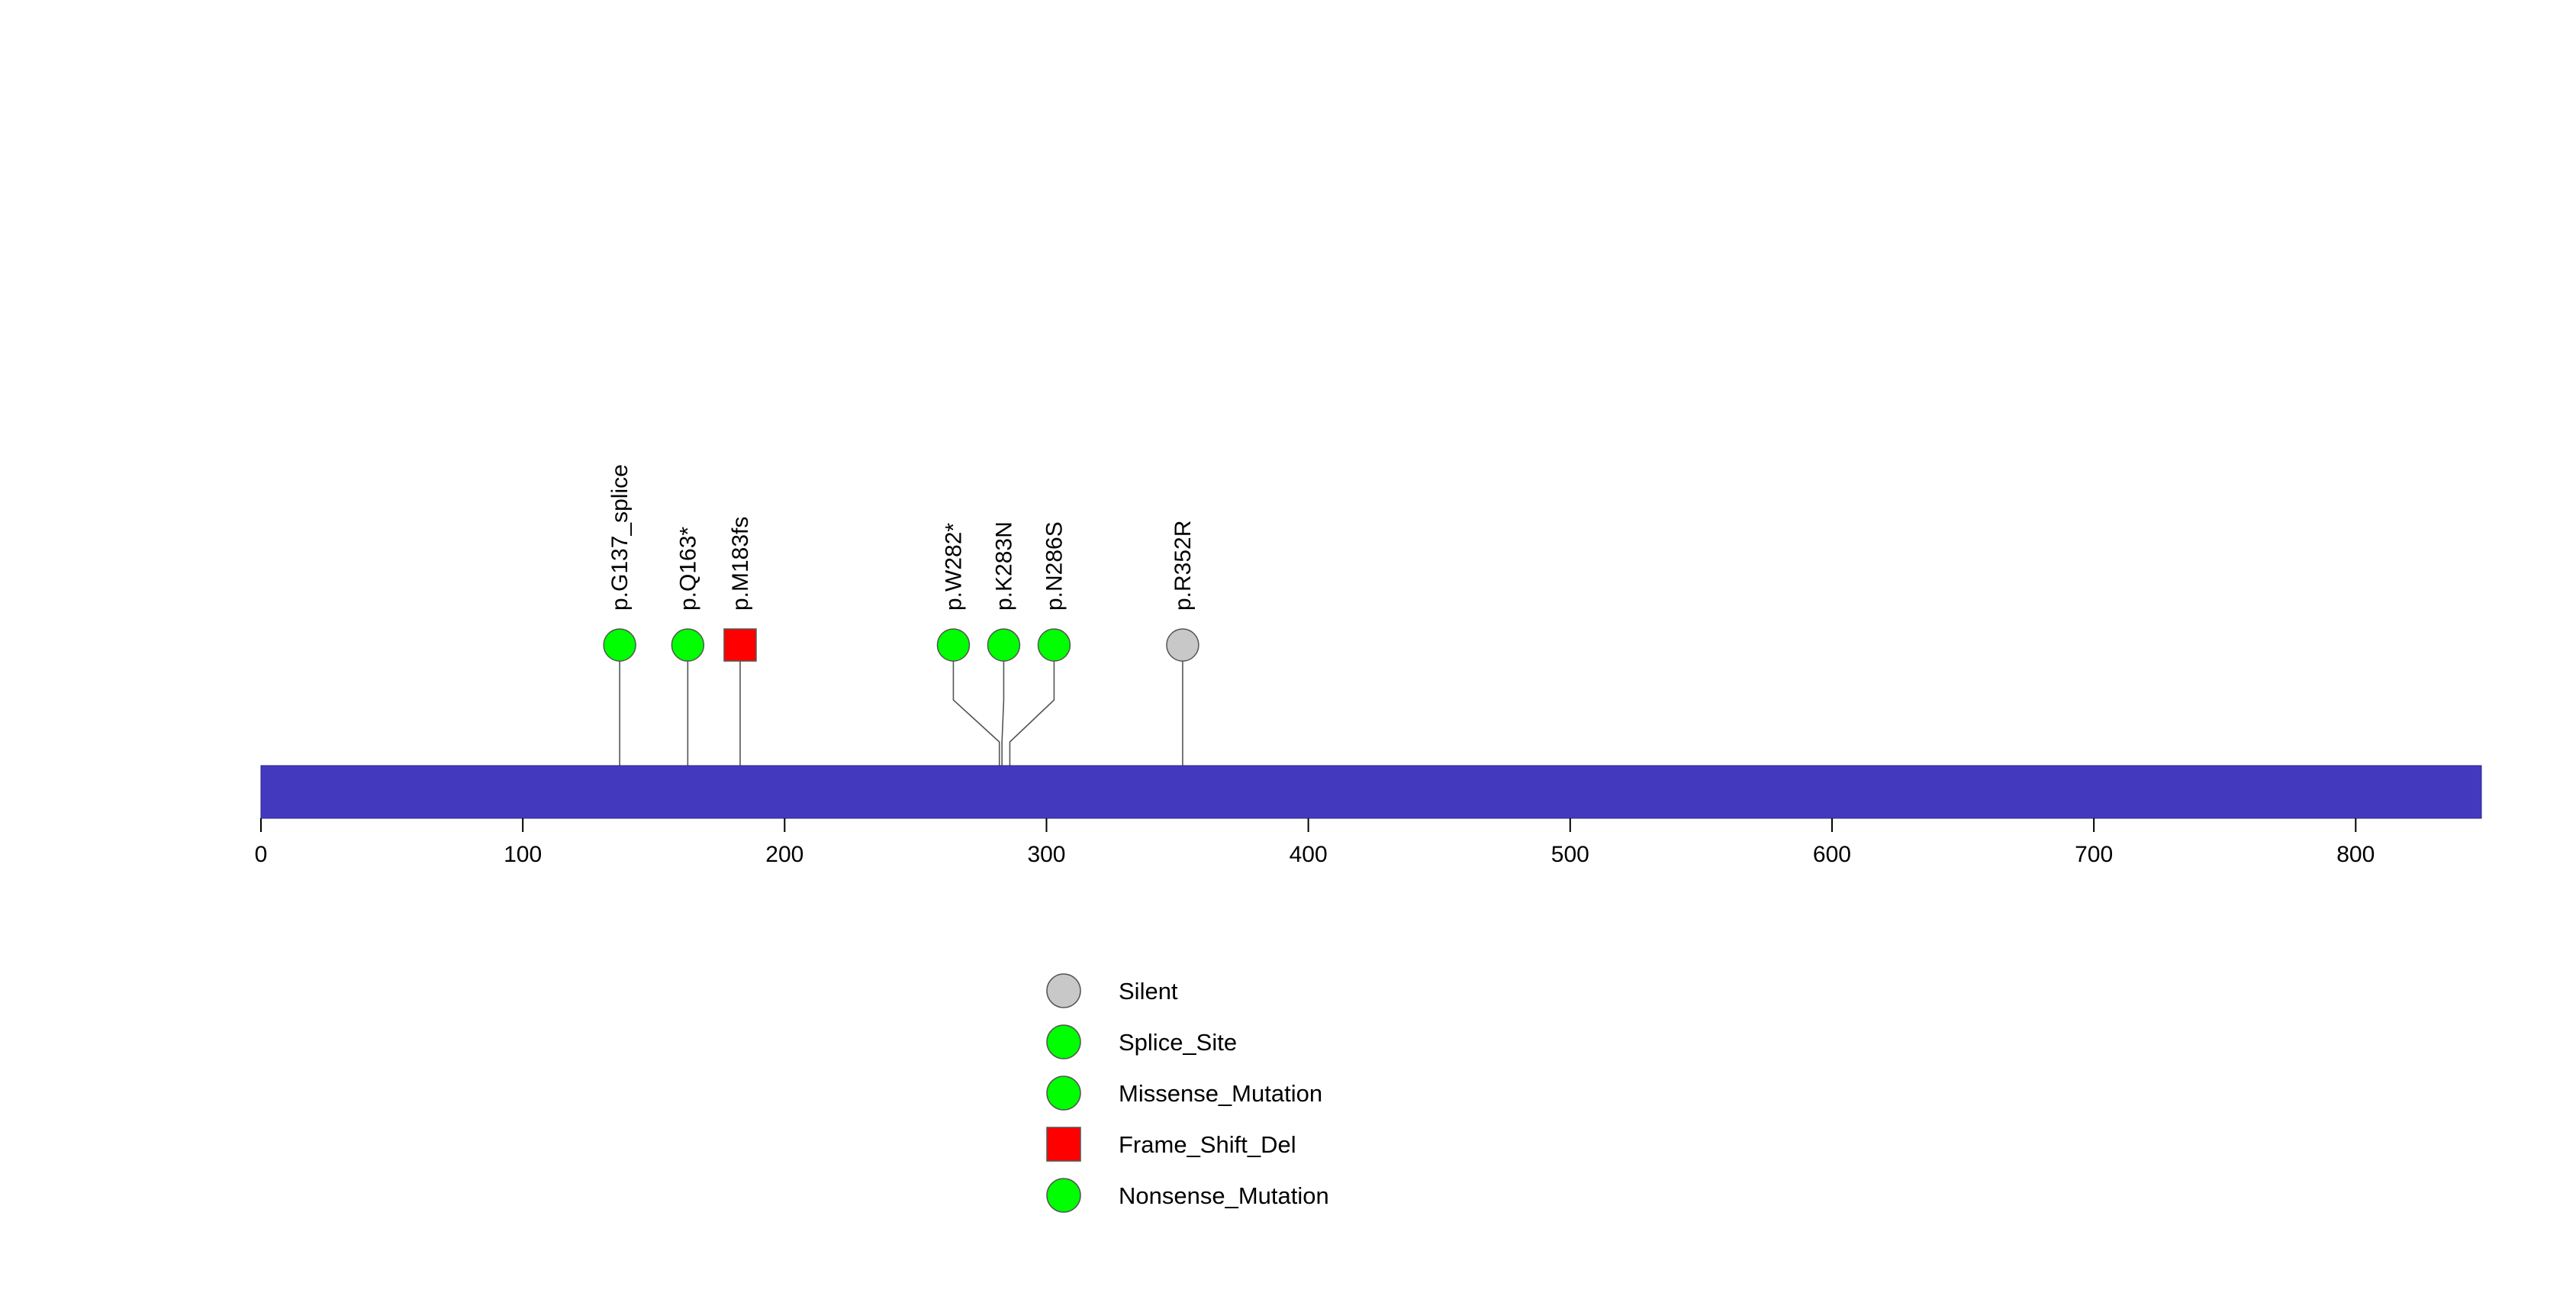 Image resolution: width=2576 pixels, height=1290 pixels. What do you see at coordinates (523, 854) in the screenshot?
I see `x-tick-label: 100` at bounding box center [523, 854].